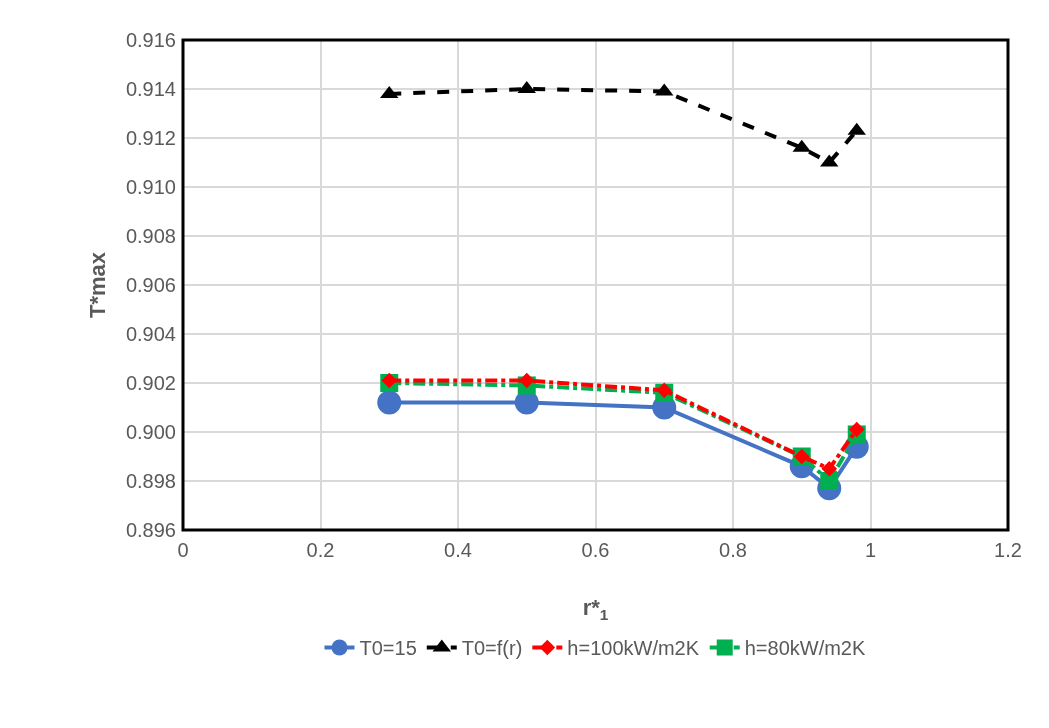 Image resolution: width=1049 pixels, height=728 pixels. What do you see at coordinates (388, 648) in the screenshot?
I see `legend-label: T0=15` at bounding box center [388, 648].